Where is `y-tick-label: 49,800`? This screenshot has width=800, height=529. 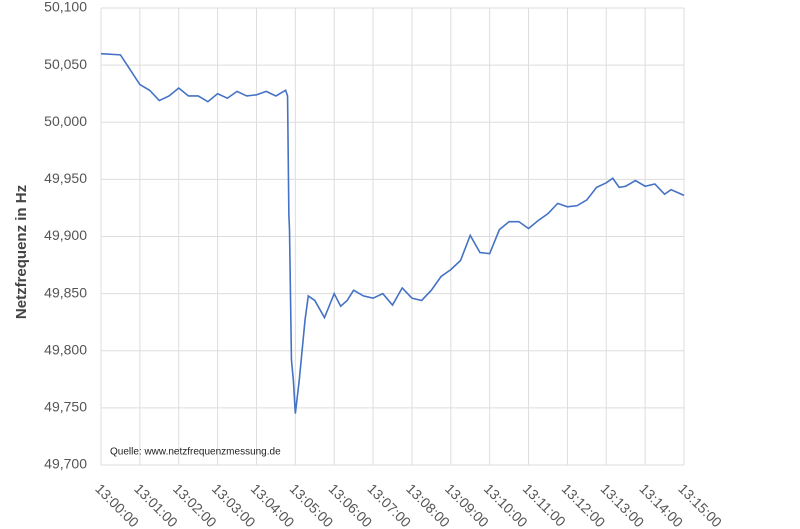
y-tick-label: 49,800 is located at coordinates (65, 349).